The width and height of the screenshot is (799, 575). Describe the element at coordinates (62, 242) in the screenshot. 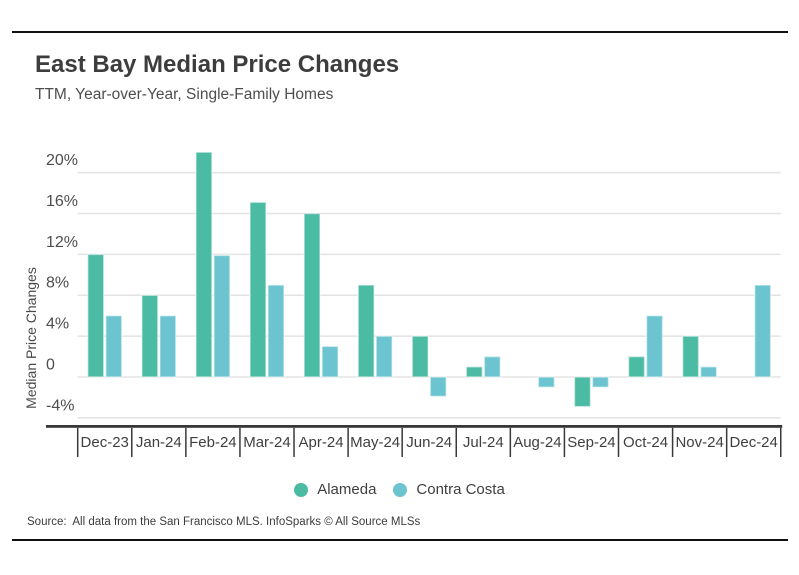

I see `y-tick-label: 12%` at that location.